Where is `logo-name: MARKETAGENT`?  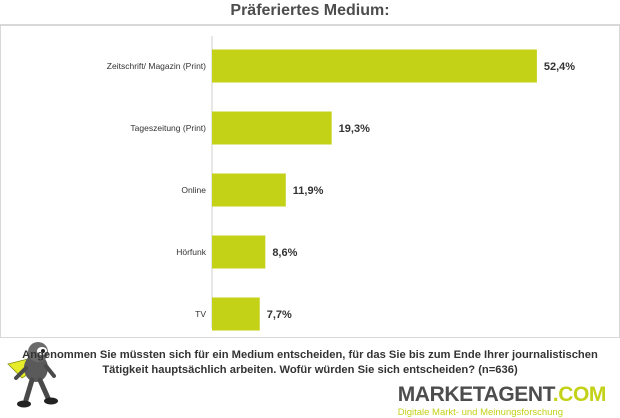 logo-name: MARKETAGENT is located at coordinates (475, 394).